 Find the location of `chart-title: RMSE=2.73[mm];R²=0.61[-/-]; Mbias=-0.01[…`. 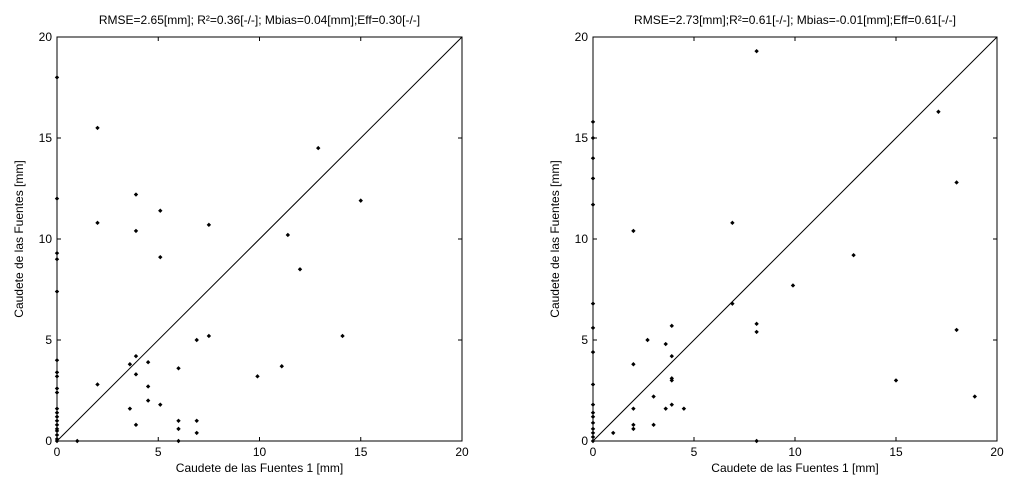

chart-title: RMSE=2.73[mm];R²=0.61[-/-]; Mbias=-0.01[… is located at coordinates (795, 20).